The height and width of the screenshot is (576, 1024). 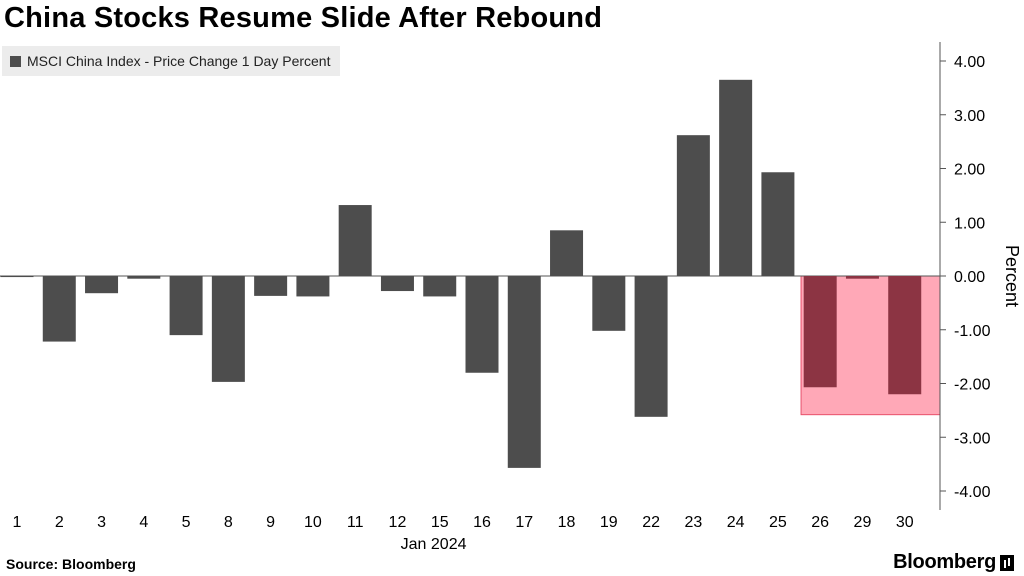 I want to click on x-tick-label-18: 18, so click(x=567, y=522).